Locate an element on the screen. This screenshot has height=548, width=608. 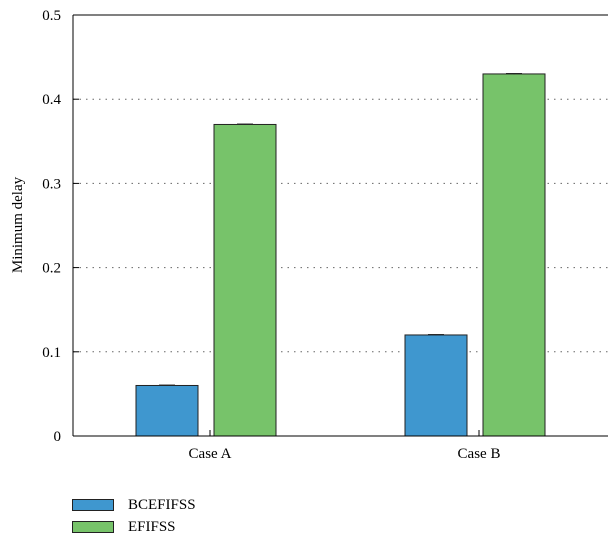
legend-item-bcefifss: BCEFIFSS is located at coordinates (134, 505).